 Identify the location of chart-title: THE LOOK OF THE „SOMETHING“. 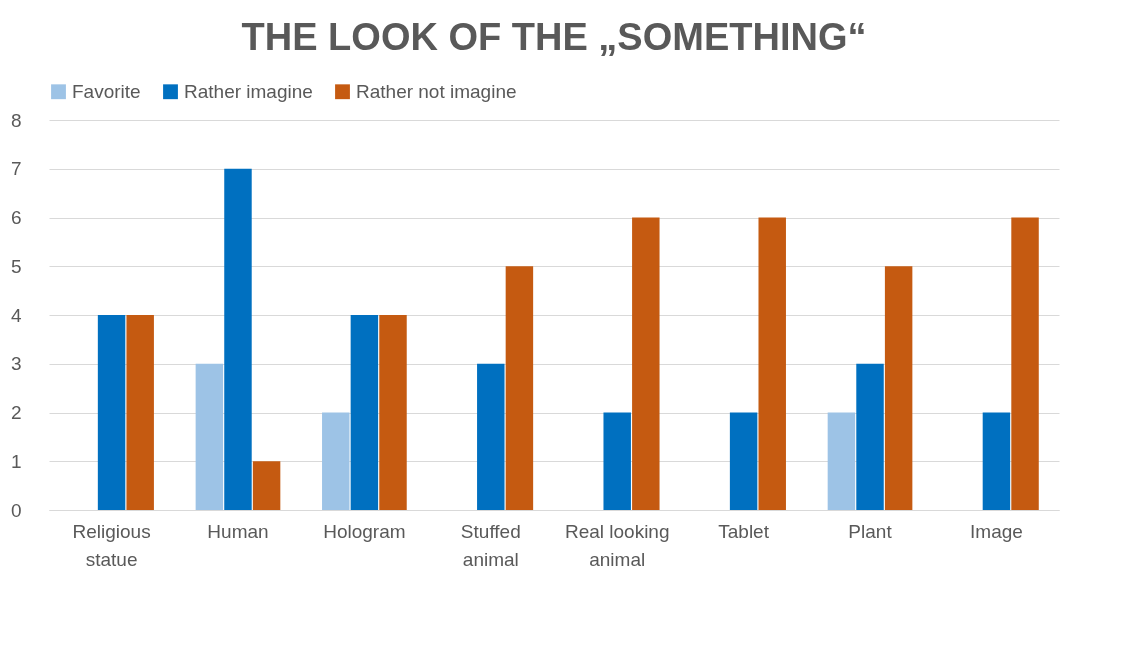
(554, 37).